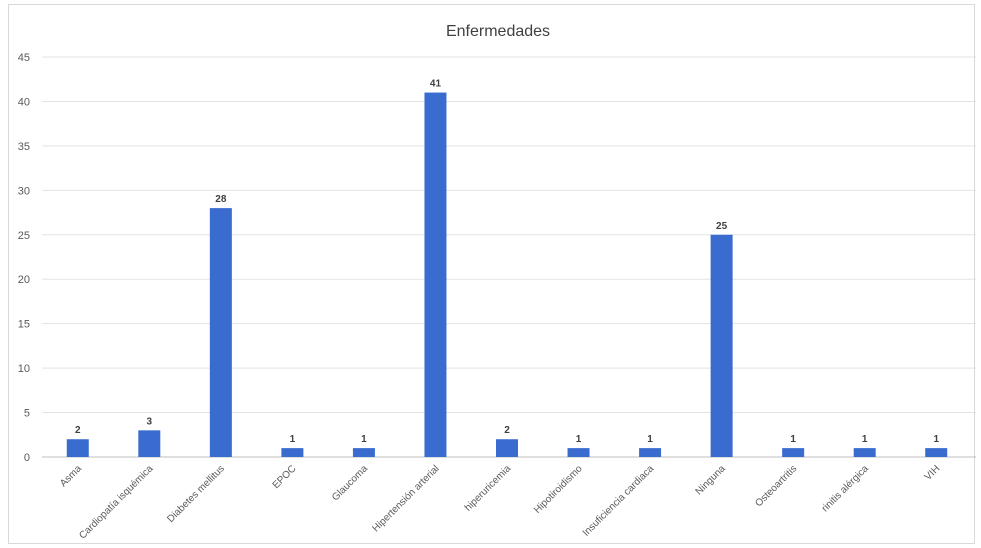 The width and height of the screenshot is (981, 548). I want to click on x-tick-label: Ninguna, so click(711, 480).